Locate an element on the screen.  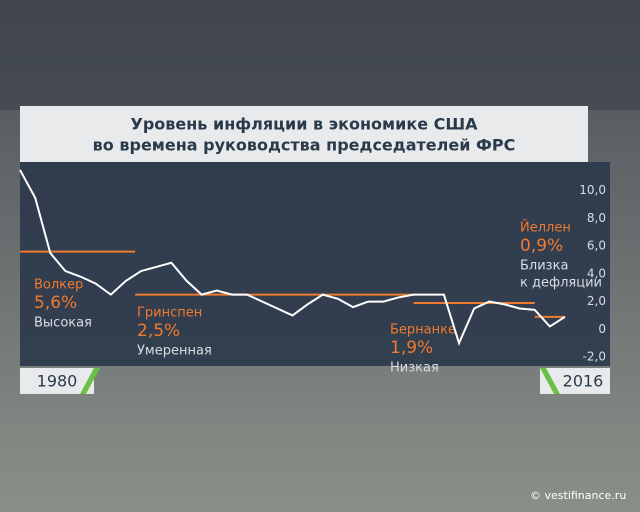
era-description: Близка is located at coordinates (544, 266).